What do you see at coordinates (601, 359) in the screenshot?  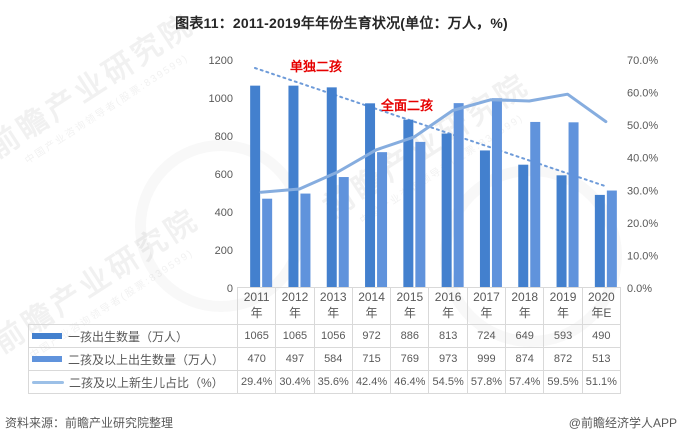 I see `table-cell: 513` at bounding box center [601, 359].